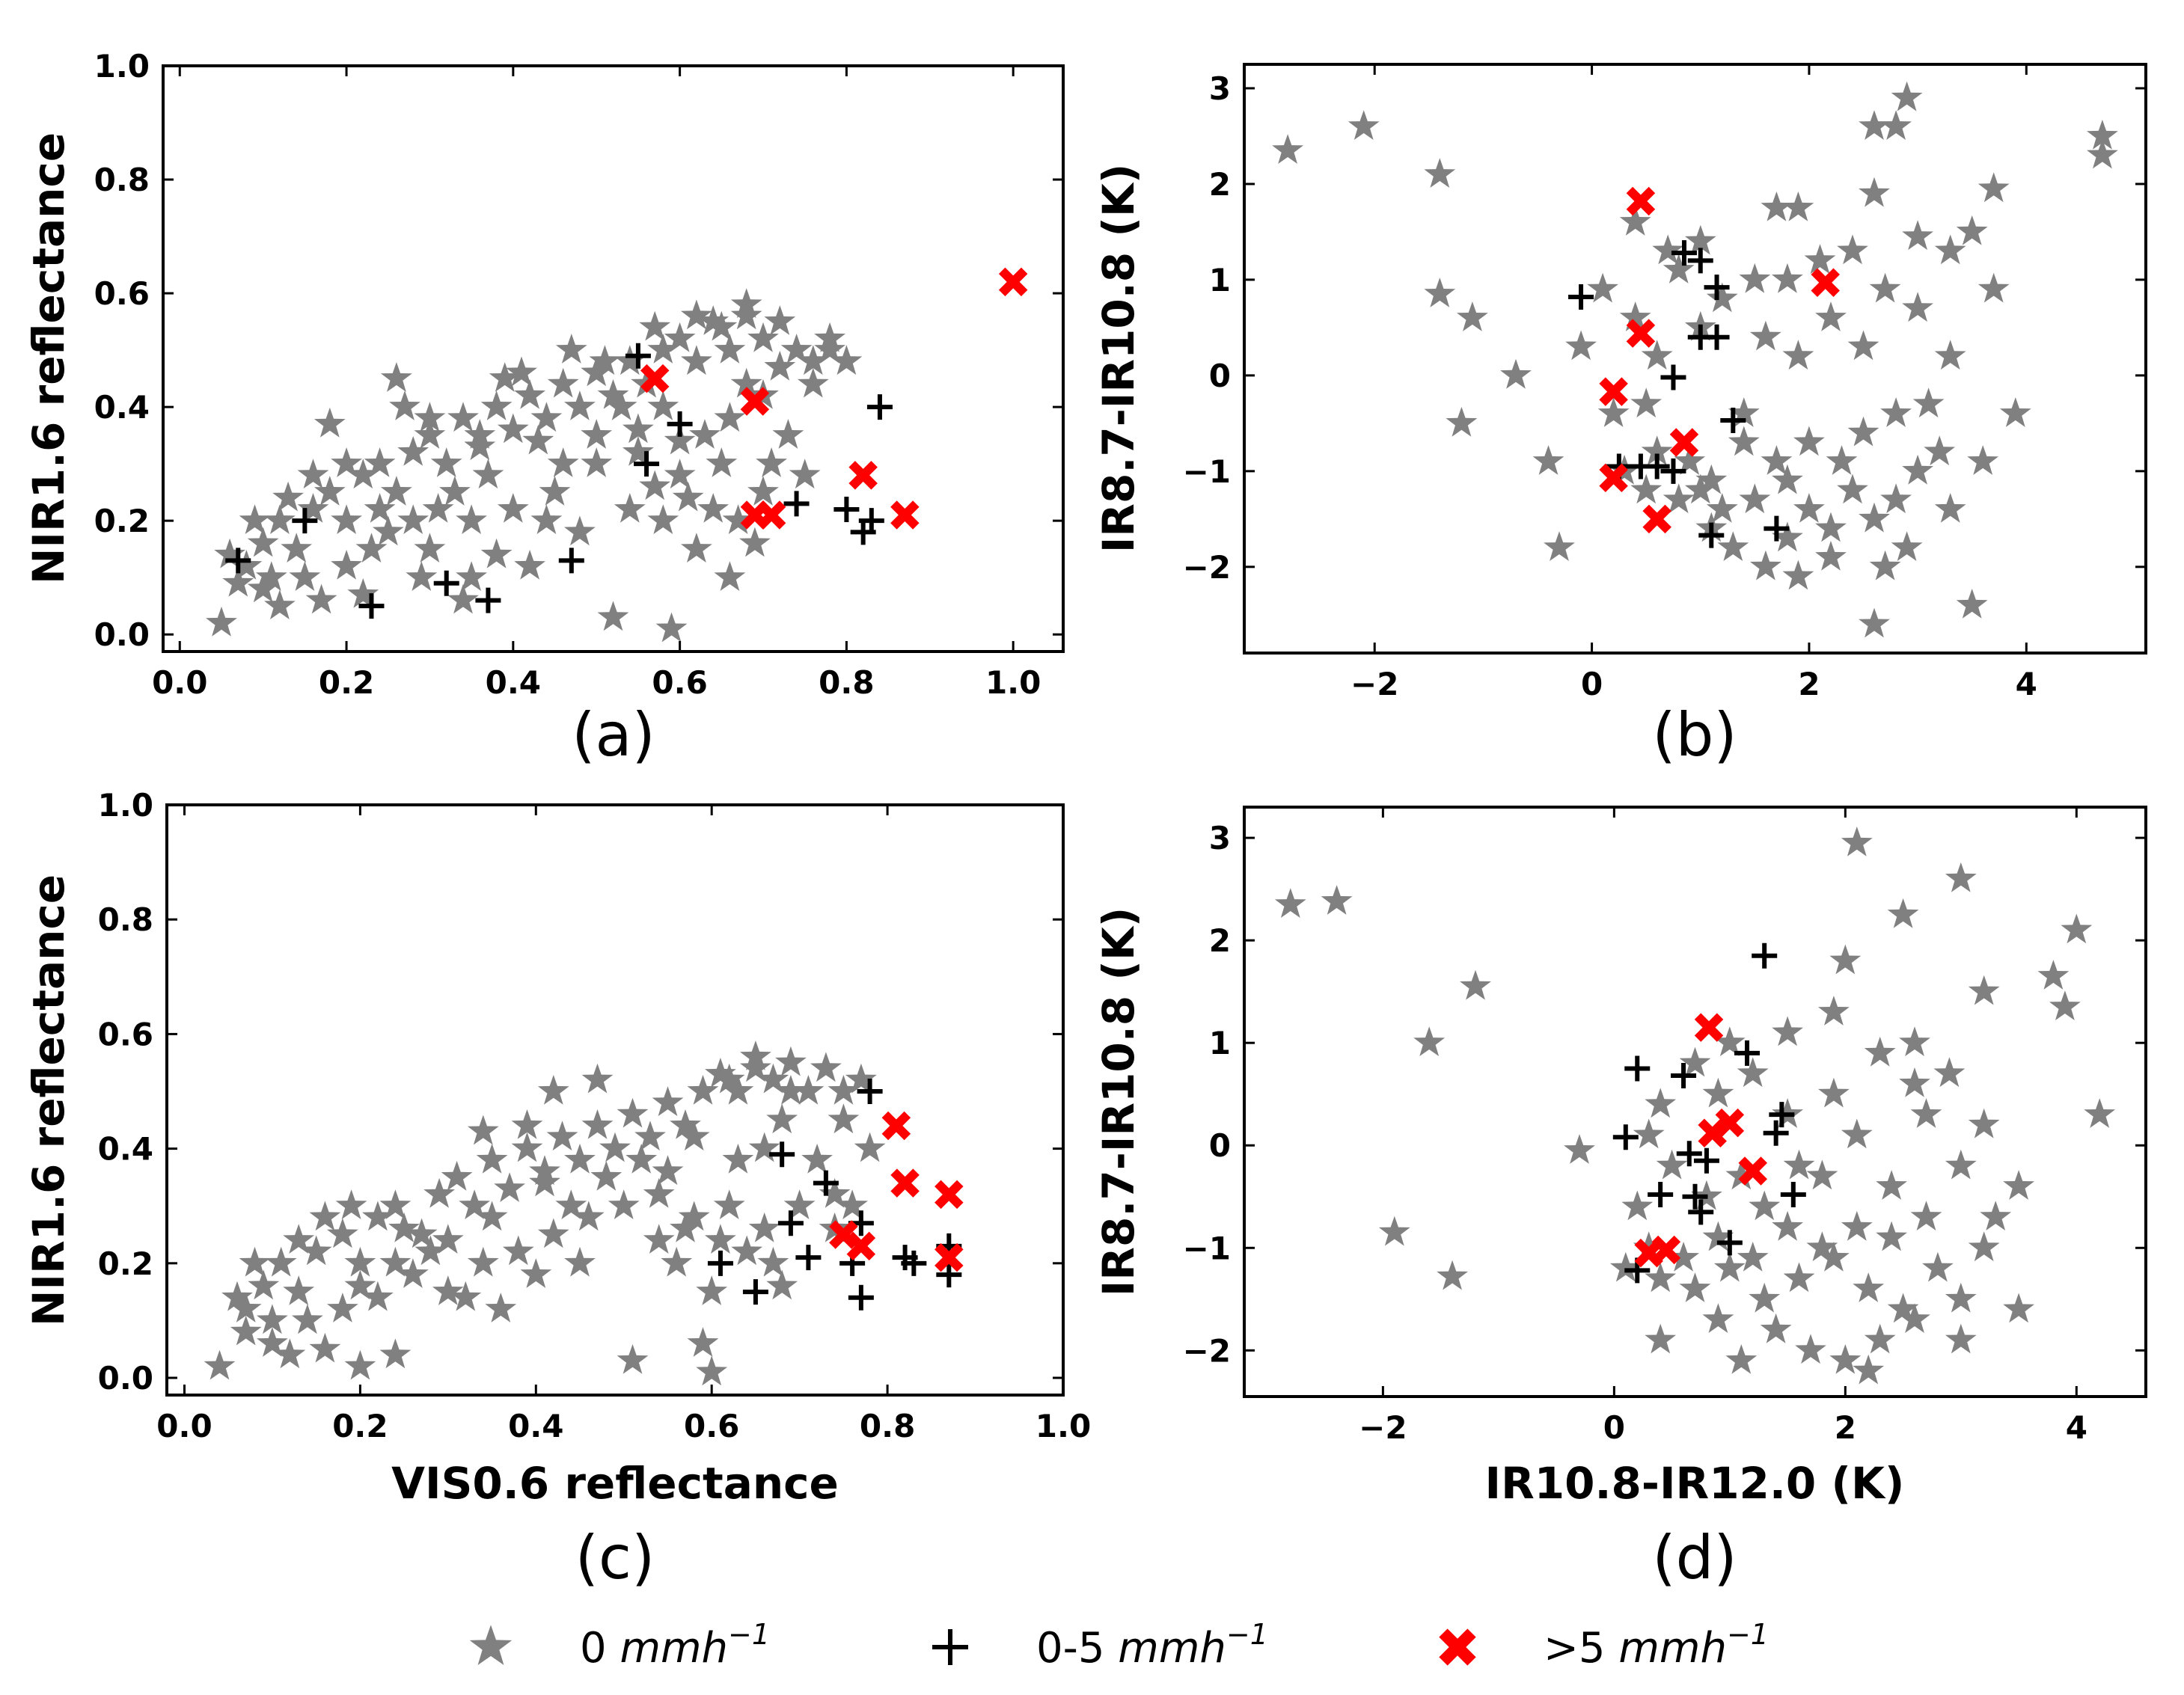  I want to click on panel-b-ytick-label: 1, so click(1220, 280).